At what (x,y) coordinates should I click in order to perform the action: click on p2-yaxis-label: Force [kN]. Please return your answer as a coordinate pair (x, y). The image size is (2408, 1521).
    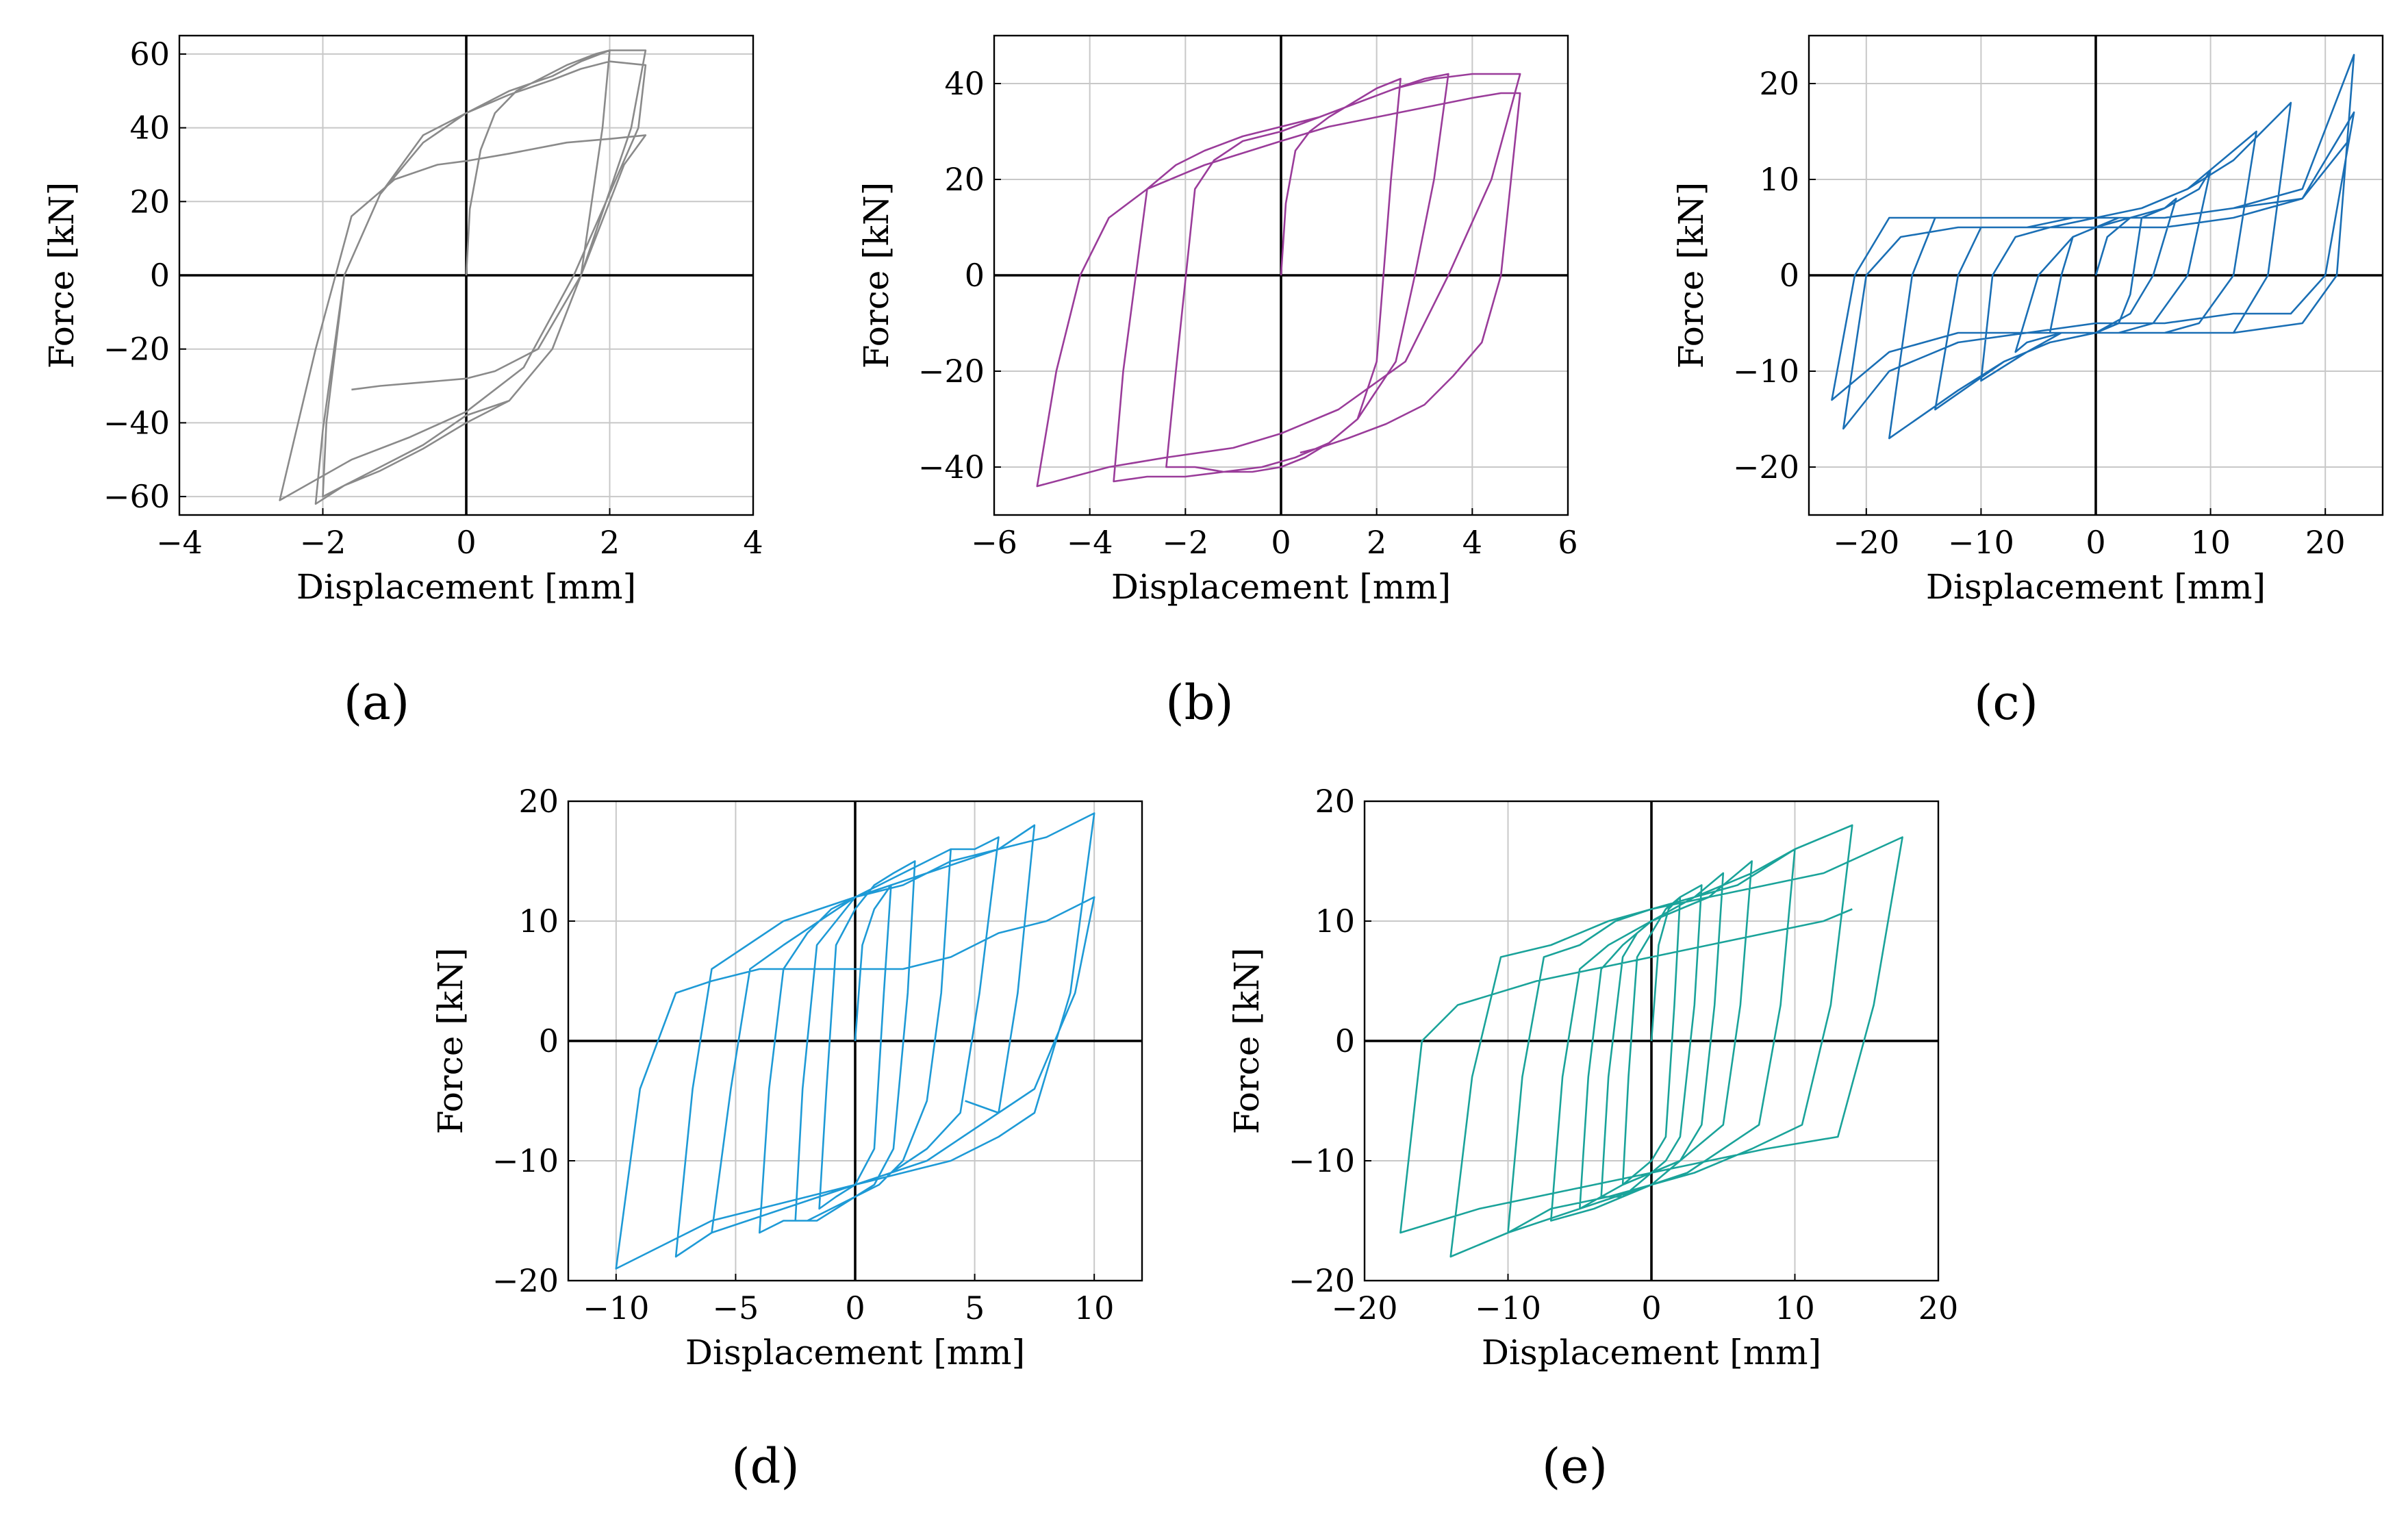
    Looking at the image, I should click on (1691, 275).